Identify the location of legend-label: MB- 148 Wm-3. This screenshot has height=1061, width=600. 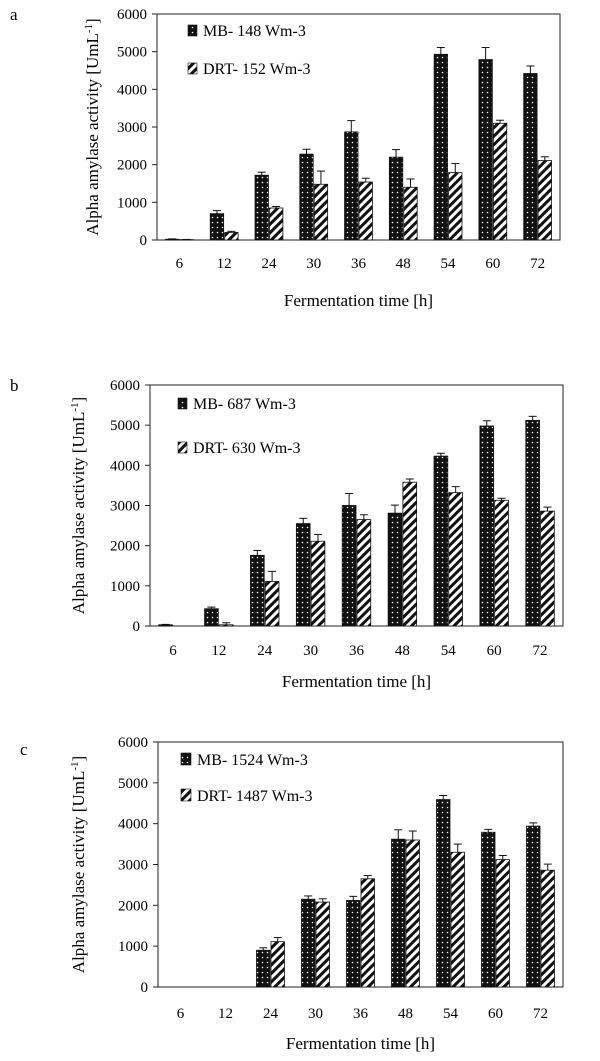
(254, 31).